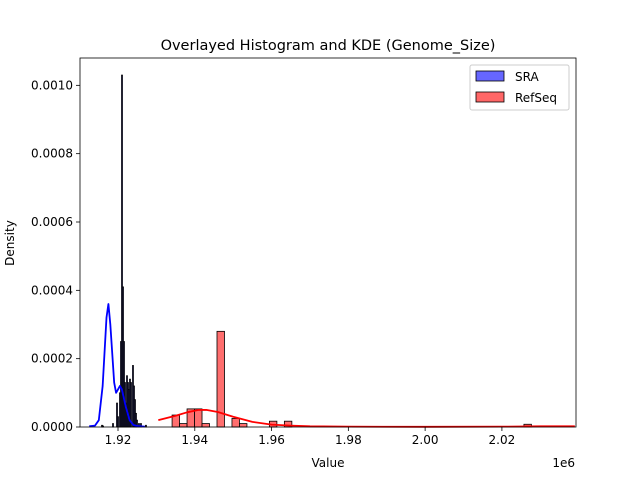 This screenshot has height=480, width=640. I want to click on legend-swatch-refseq, so click(490, 97).